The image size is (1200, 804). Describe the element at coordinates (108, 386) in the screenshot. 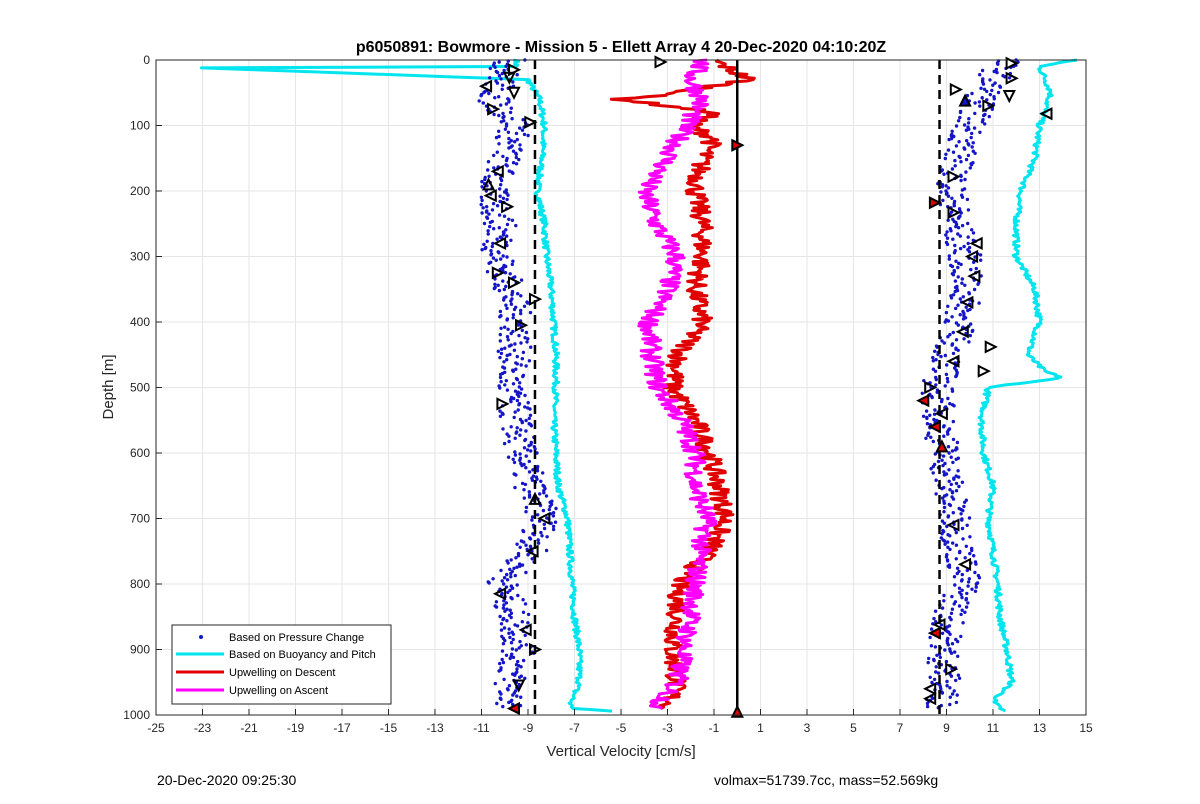

I see `y-axis-label: Depth [m]` at that location.